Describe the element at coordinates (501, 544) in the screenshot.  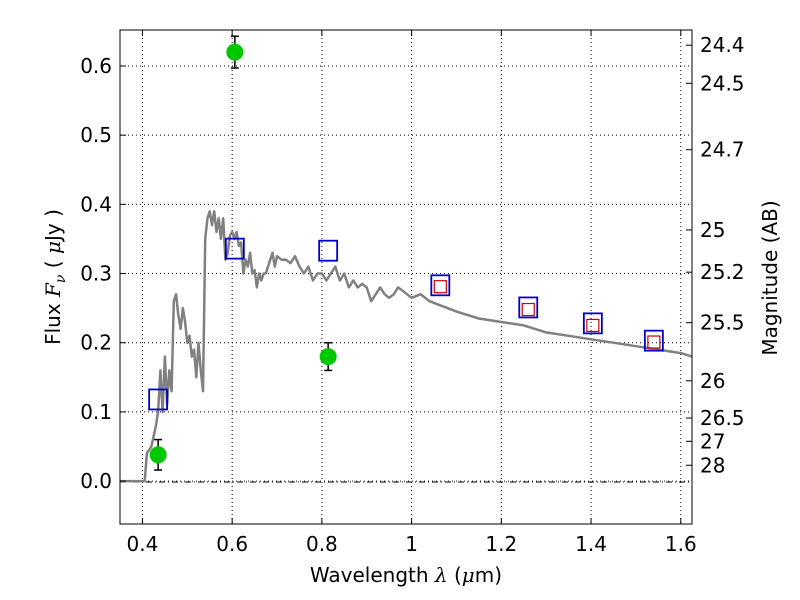
I see `x-tick-label: 1.2` at that location.